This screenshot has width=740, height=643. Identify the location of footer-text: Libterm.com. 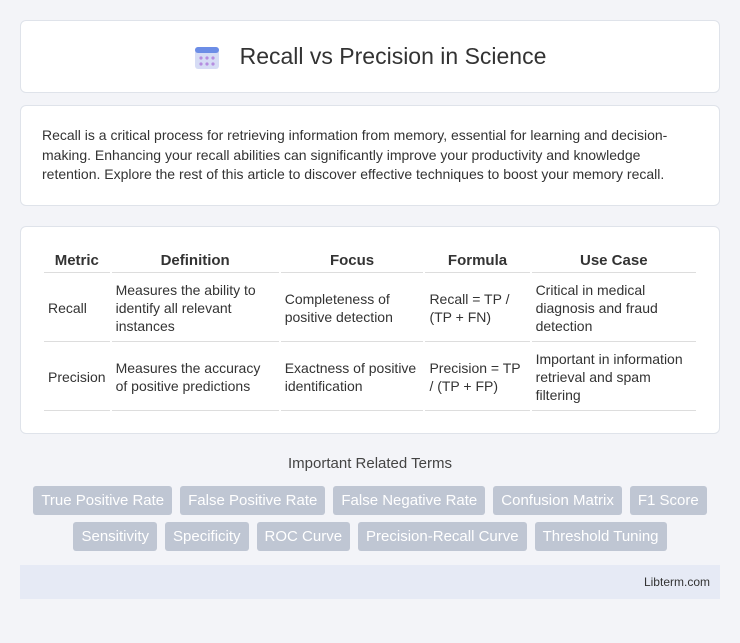
(676, 581).